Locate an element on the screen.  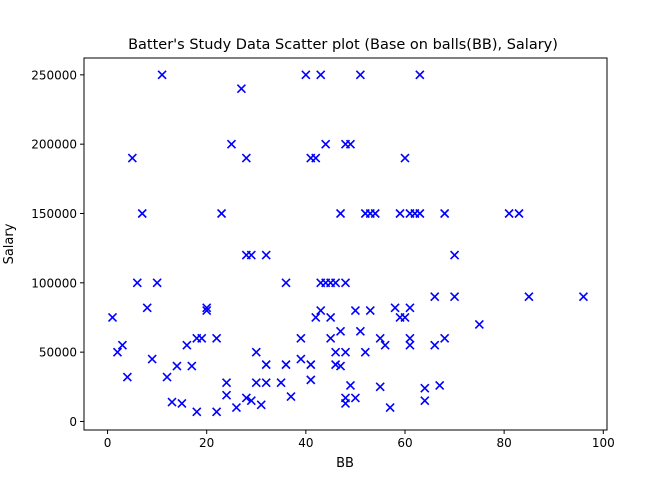
x-tick-label: 80 is located at coordinates (503, 443).